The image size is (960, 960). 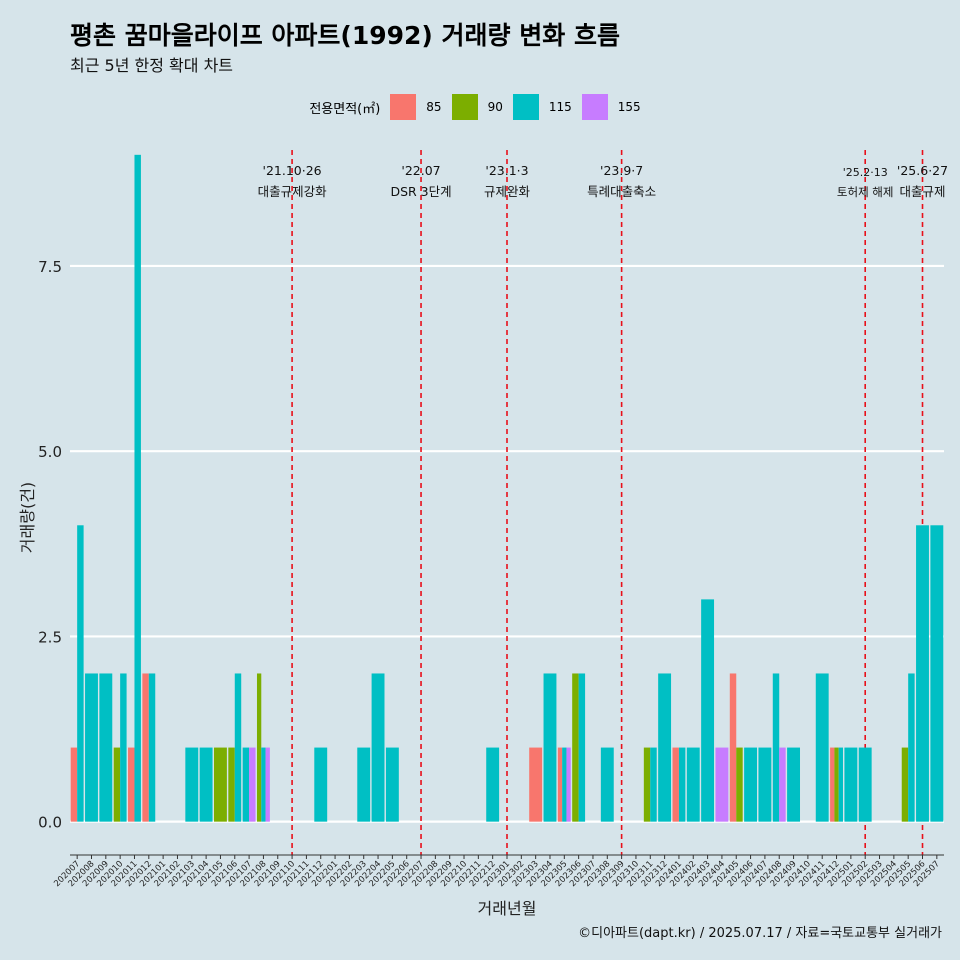 I want to click on y-tick-label: 0.0, so click(x=50, y=823).